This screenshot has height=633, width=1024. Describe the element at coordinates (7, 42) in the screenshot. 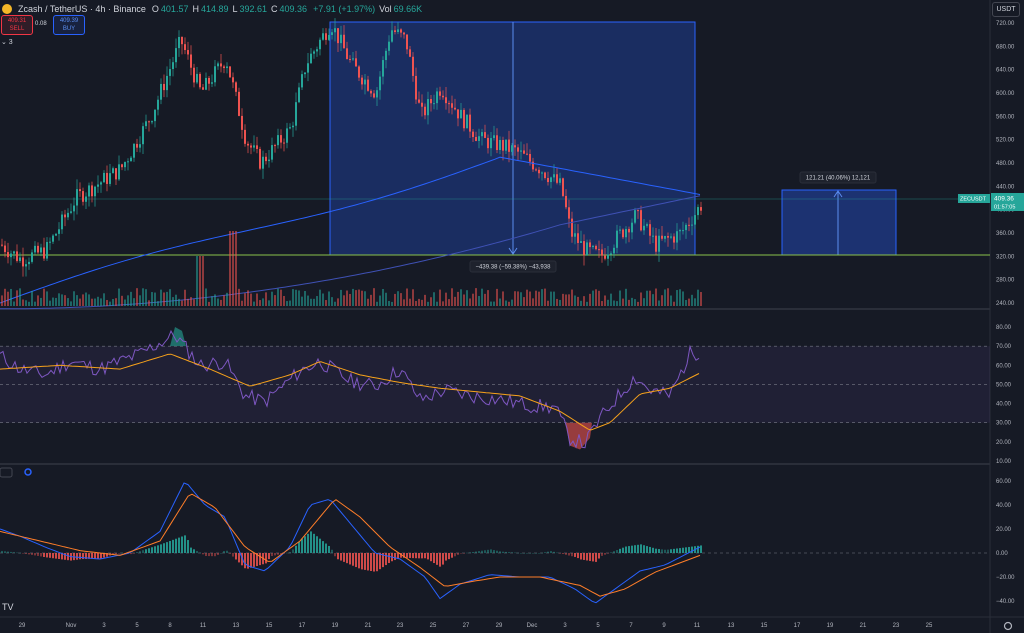

I see `indicators-toggle: ⌄ 3` at that location.